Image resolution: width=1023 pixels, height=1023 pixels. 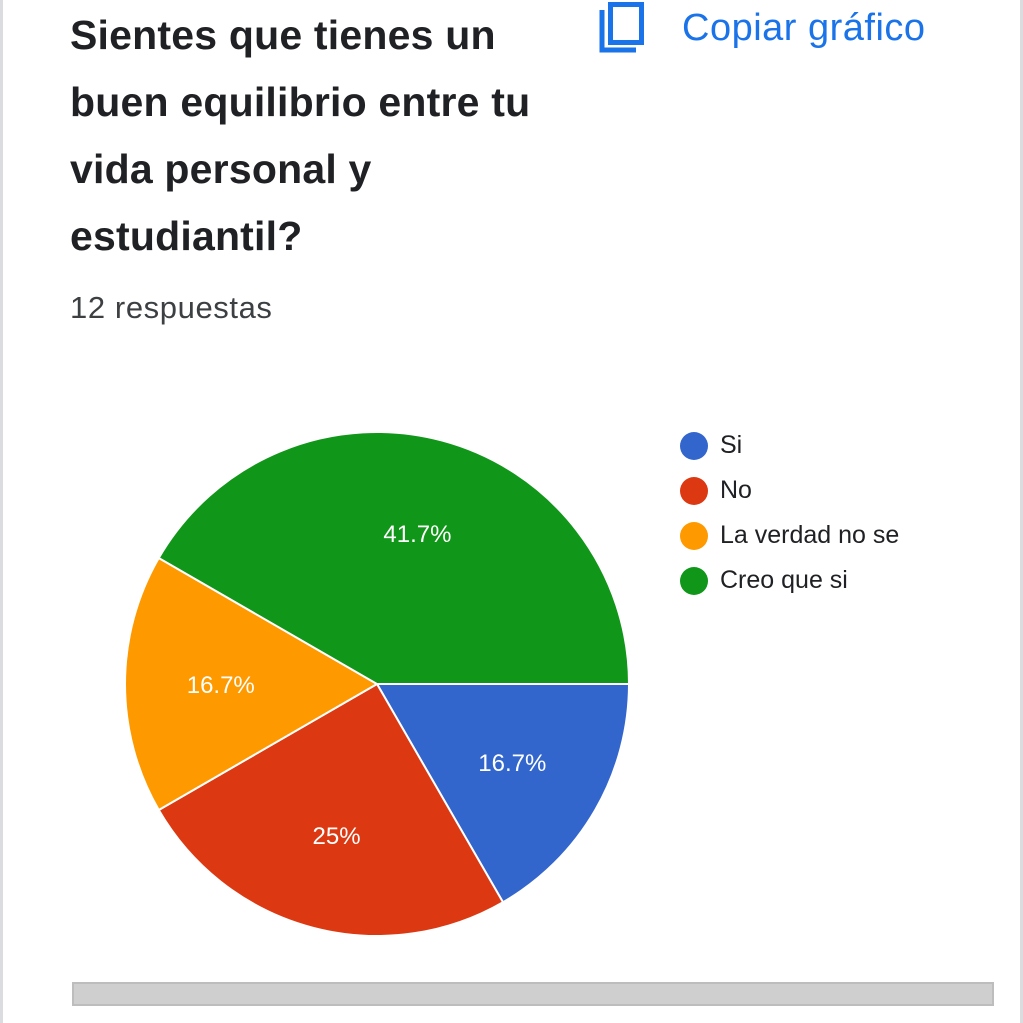 I want to click on copy-chart-button: Copiar gráfico, so click(x=761, y=28).